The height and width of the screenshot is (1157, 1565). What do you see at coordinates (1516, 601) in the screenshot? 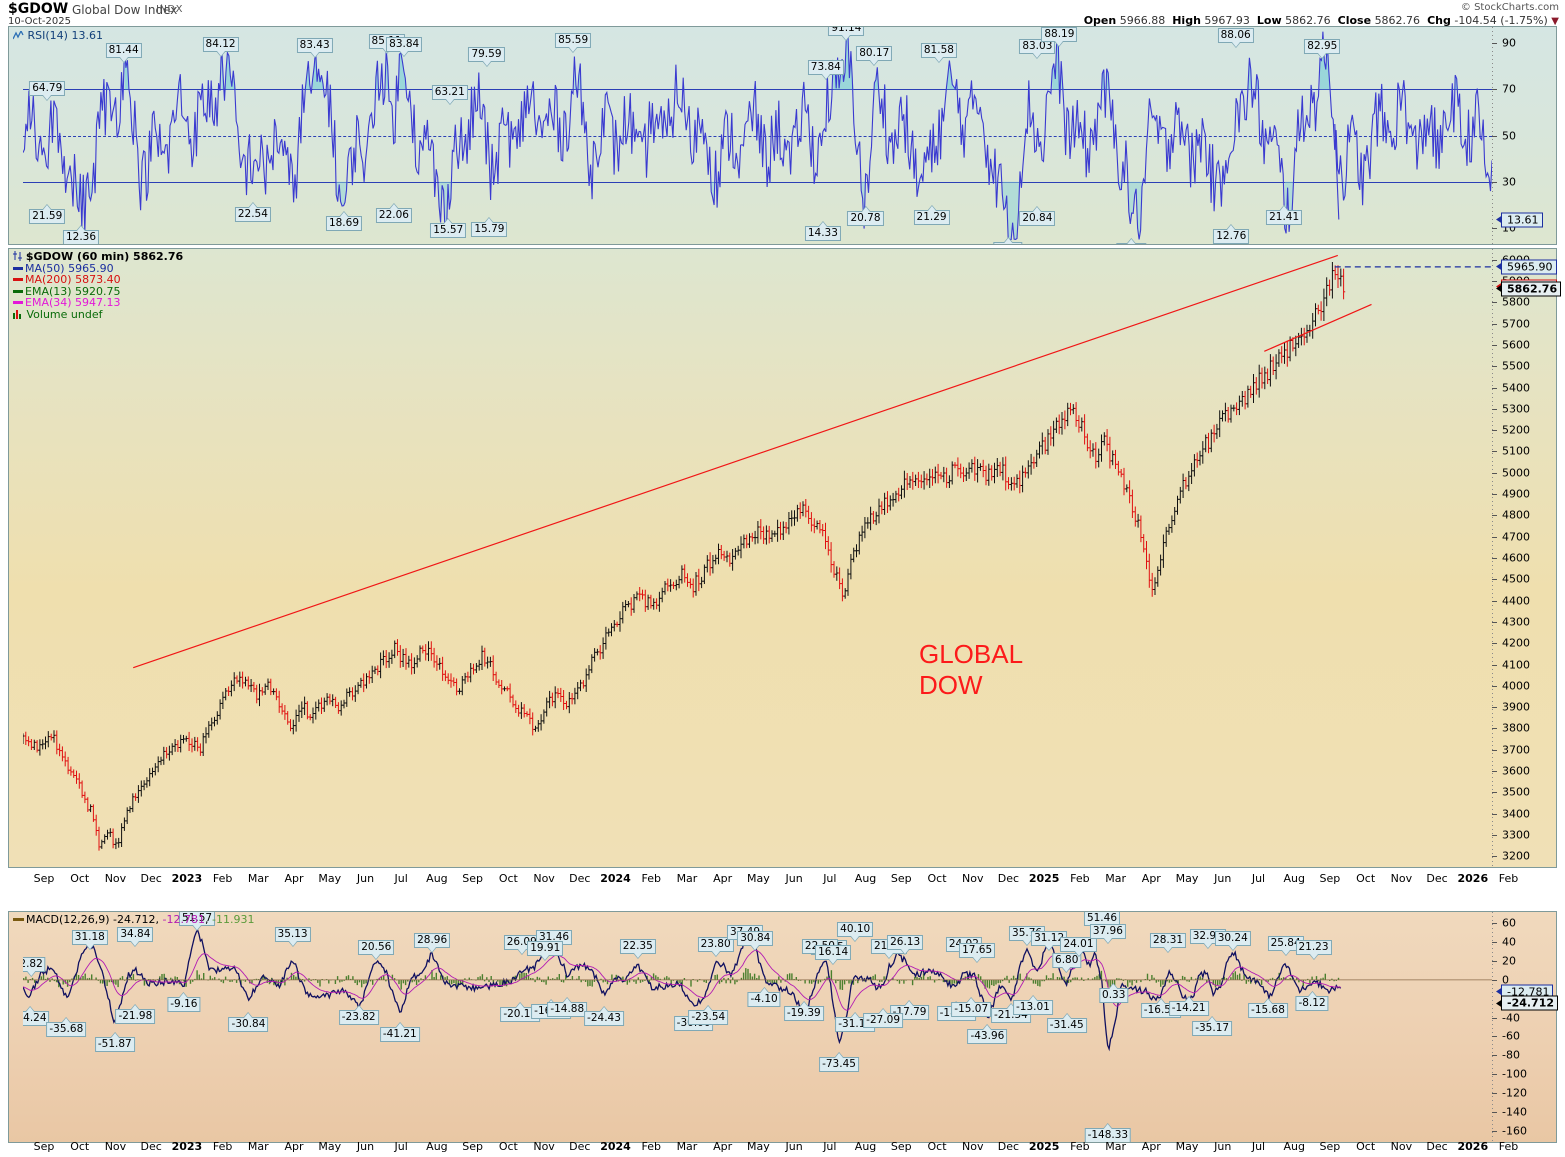
I see `axis-tick-label: 4400` at bounding box center [1516, 601].